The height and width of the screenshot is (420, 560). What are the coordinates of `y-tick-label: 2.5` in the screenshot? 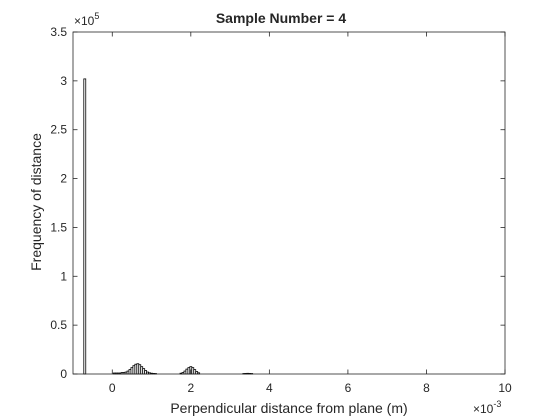 It's located at (58, 130).